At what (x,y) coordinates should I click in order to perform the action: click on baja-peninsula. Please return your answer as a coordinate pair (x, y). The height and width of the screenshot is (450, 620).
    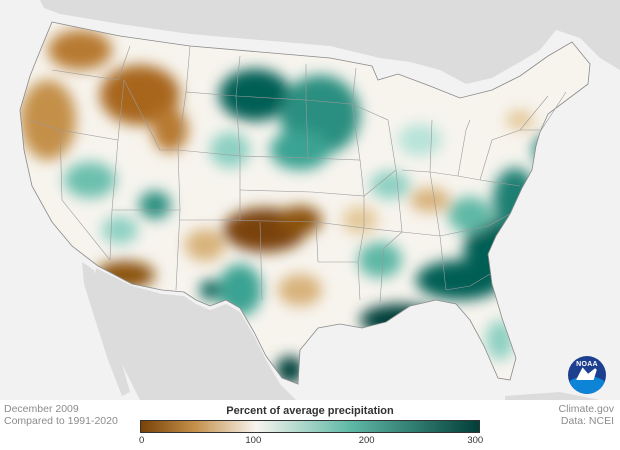
    Looking at the image, I should click on (106, 329).